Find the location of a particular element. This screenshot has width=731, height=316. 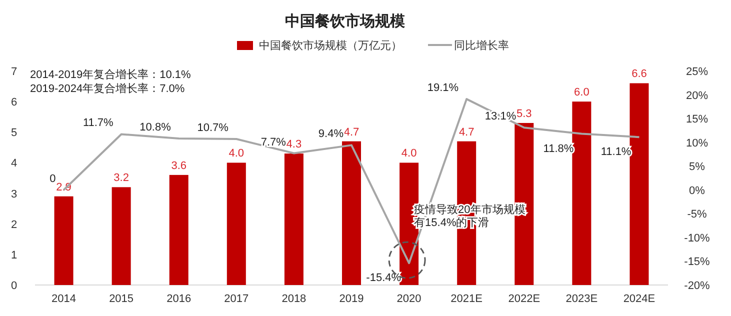

data-label: 10.7% is located at coordinates (213, 128).